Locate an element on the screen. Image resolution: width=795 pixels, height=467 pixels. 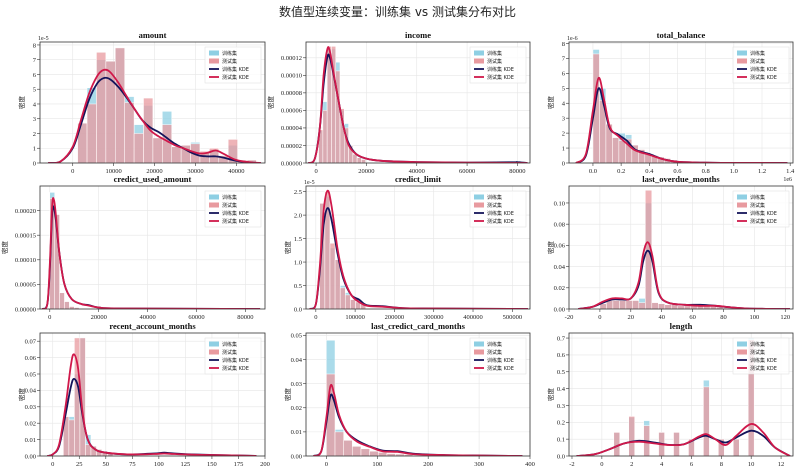
y-tick-label: 2 is located at coordinates (34, 134).